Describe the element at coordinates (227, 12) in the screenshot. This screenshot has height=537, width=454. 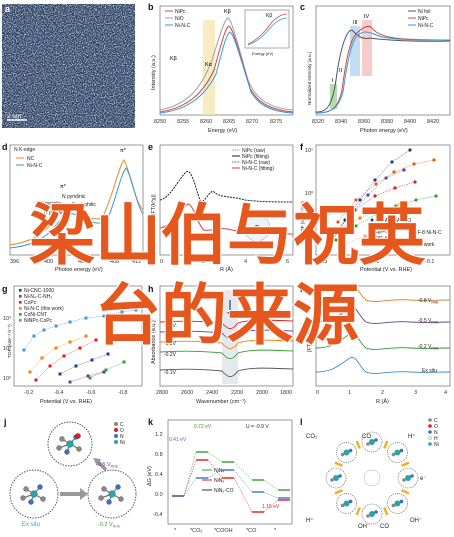
I see `peak-label: Kβ` at that location.